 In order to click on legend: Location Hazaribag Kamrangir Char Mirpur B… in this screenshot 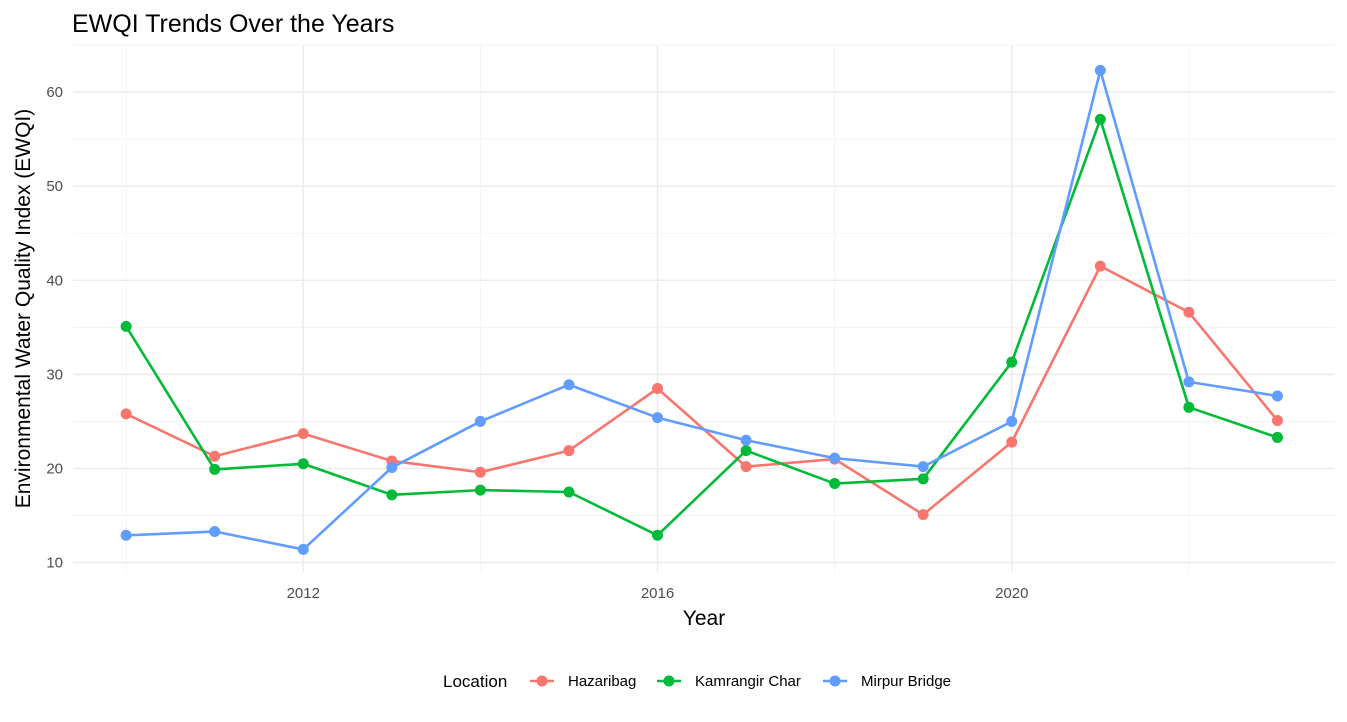, I will do `click(697, 681)`.